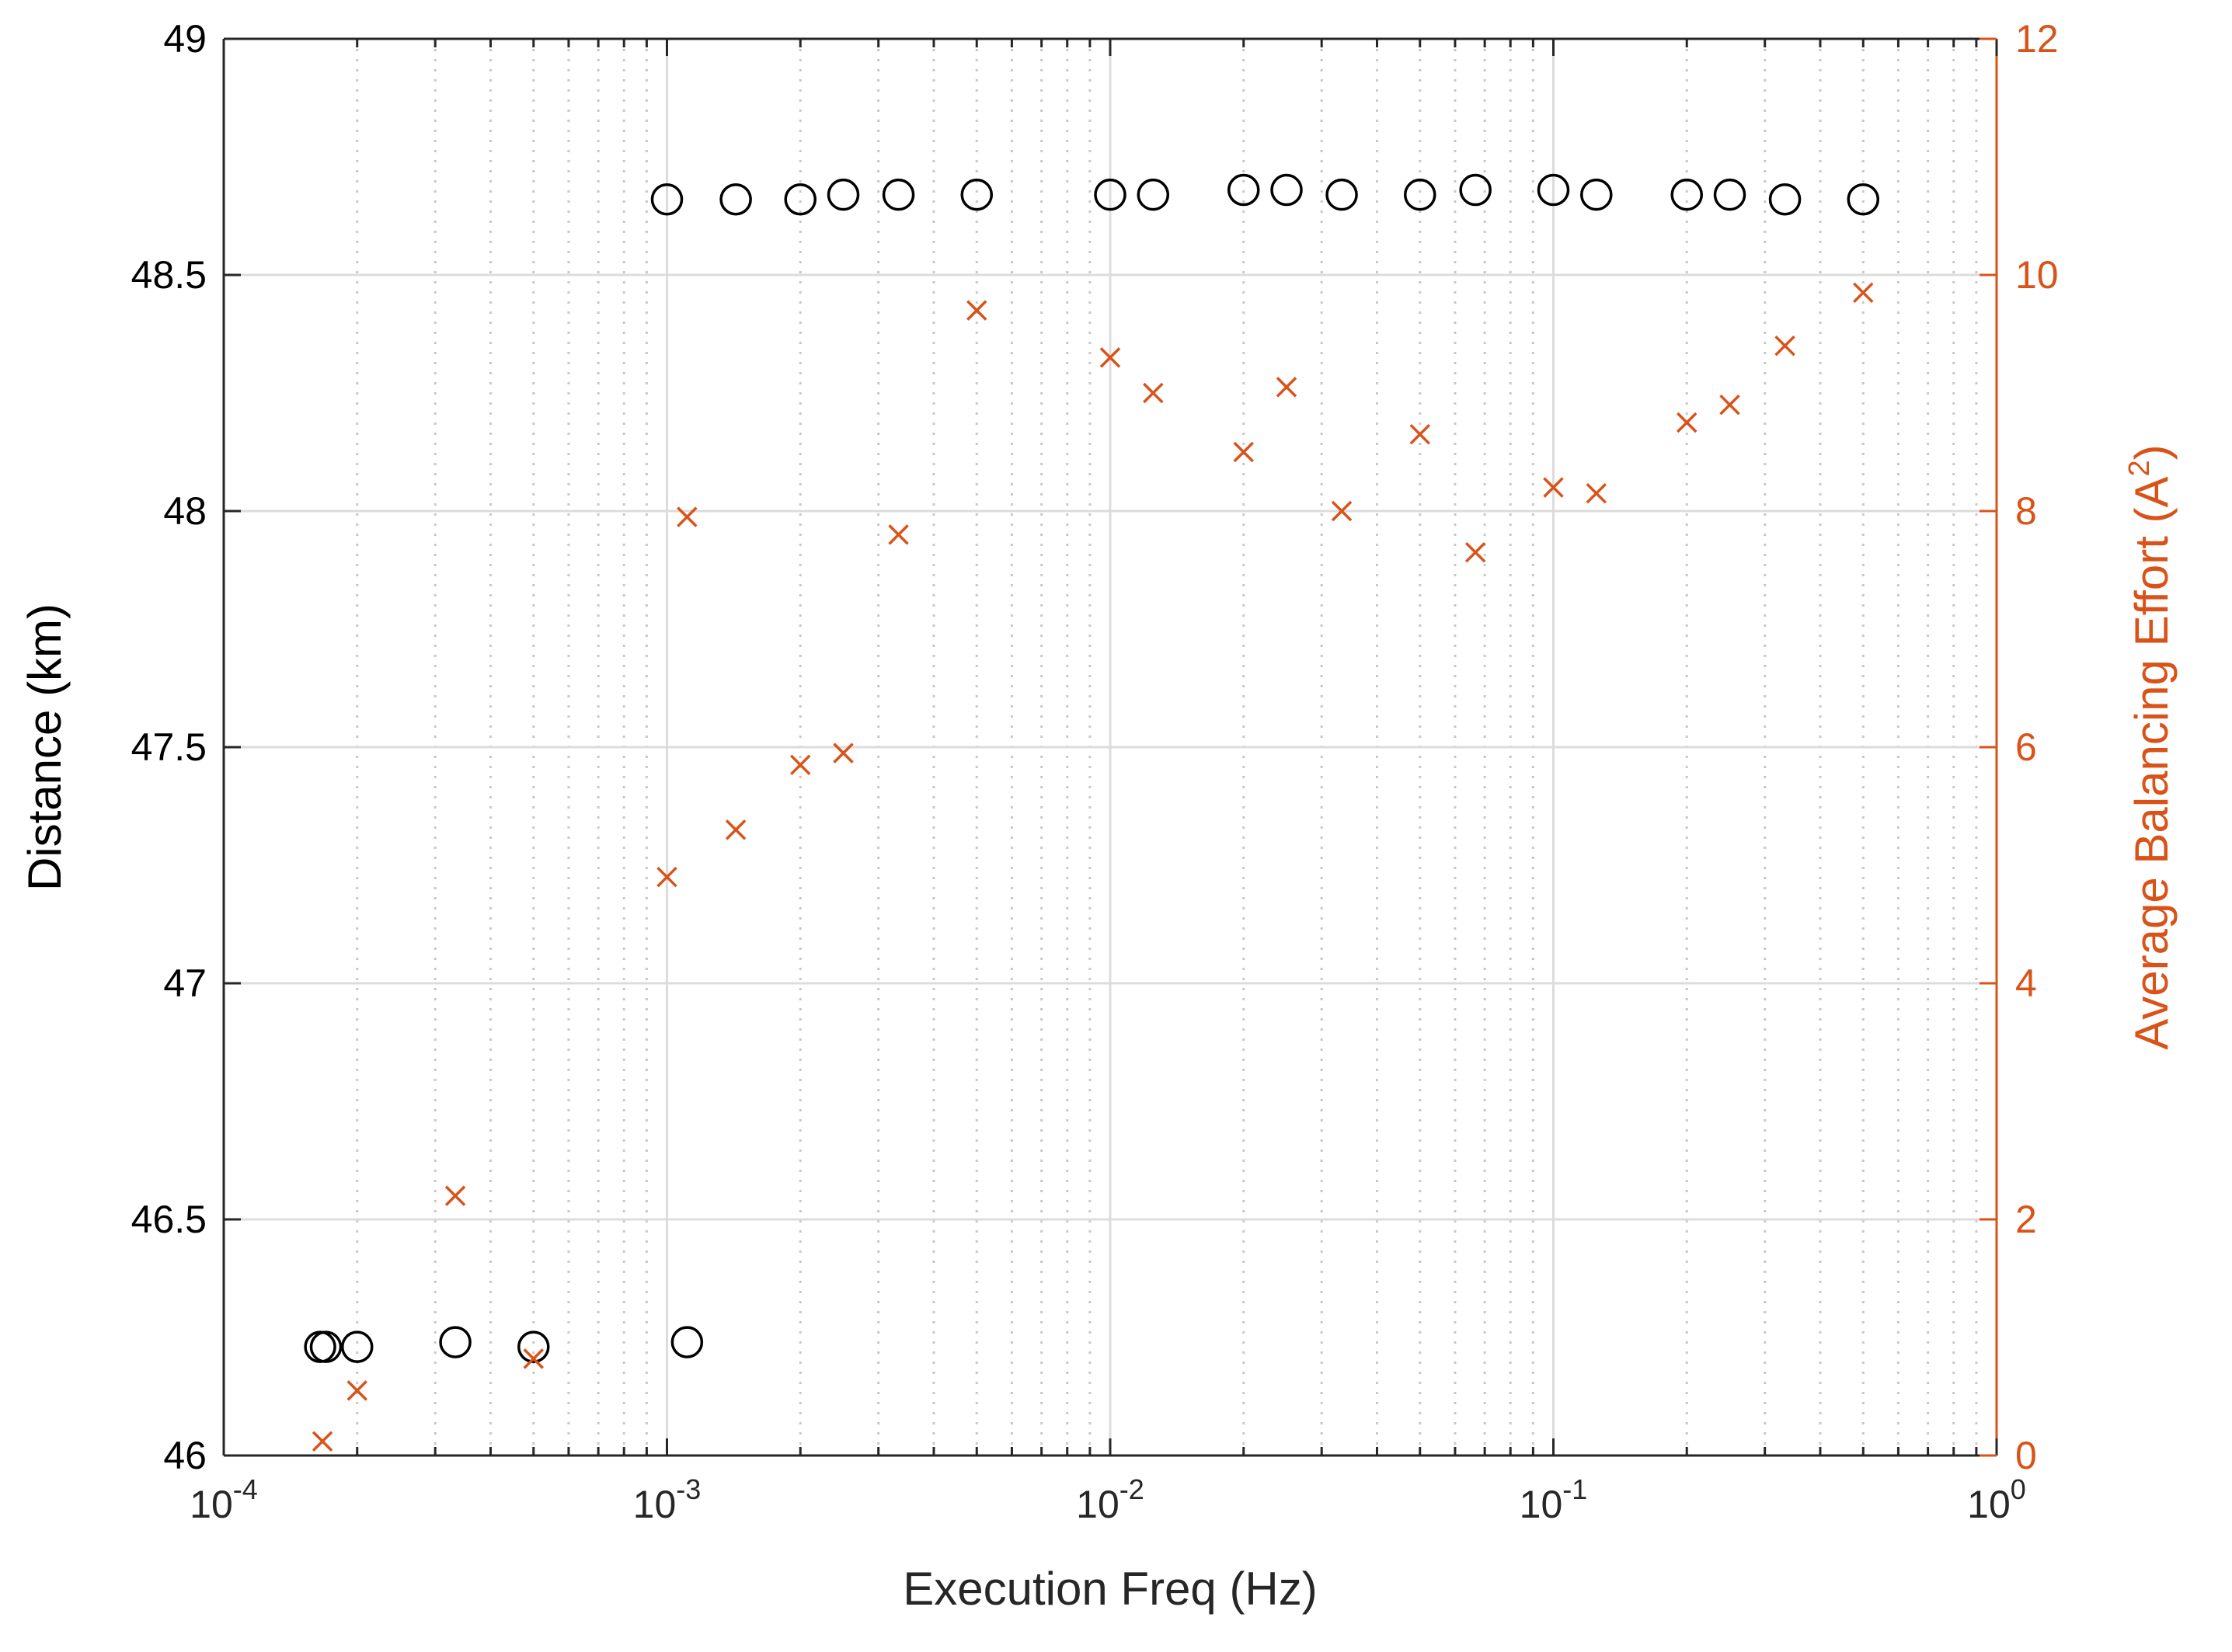 This screenshot has width=2232, height=1652. Describe the element at coordinates (2026, 1455) in the screenshot. I see `y-right-tick-label: 0` at that location.